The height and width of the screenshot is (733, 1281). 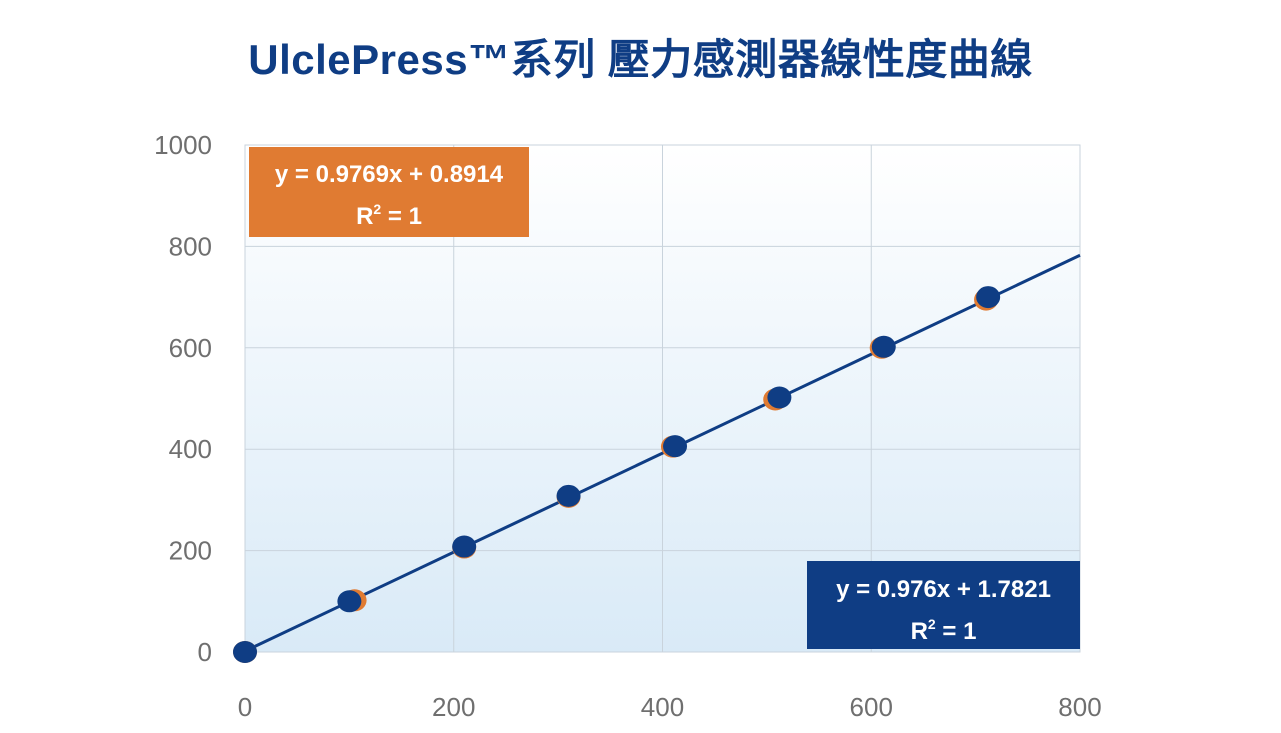 I want to click on orange-r-squared: R2 = 1, so click(x=389, y=215).